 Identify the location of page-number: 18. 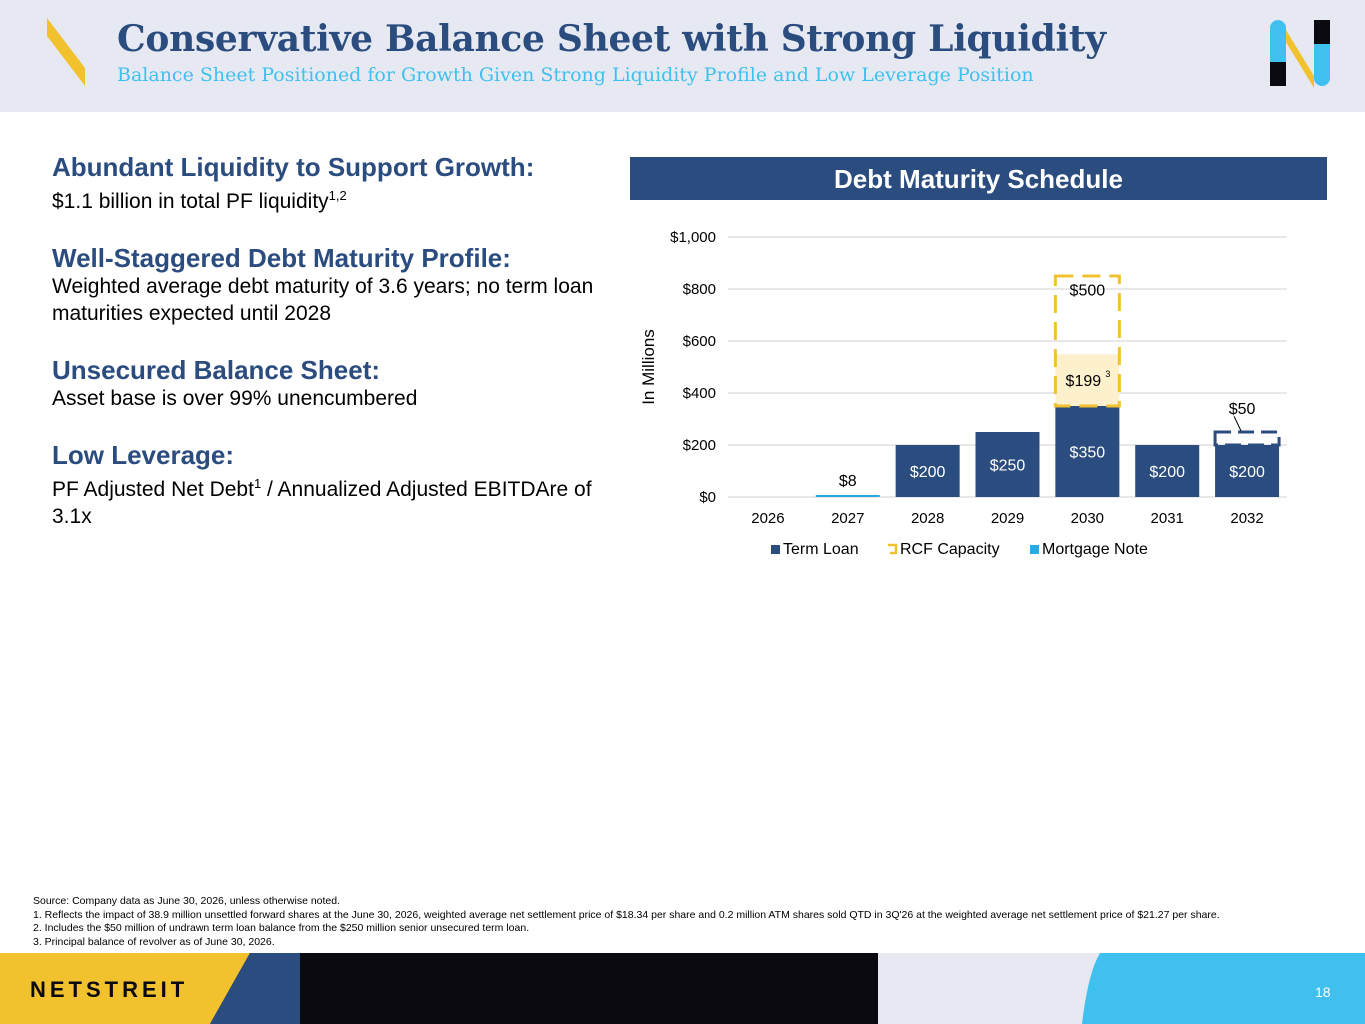
(1323, 992).